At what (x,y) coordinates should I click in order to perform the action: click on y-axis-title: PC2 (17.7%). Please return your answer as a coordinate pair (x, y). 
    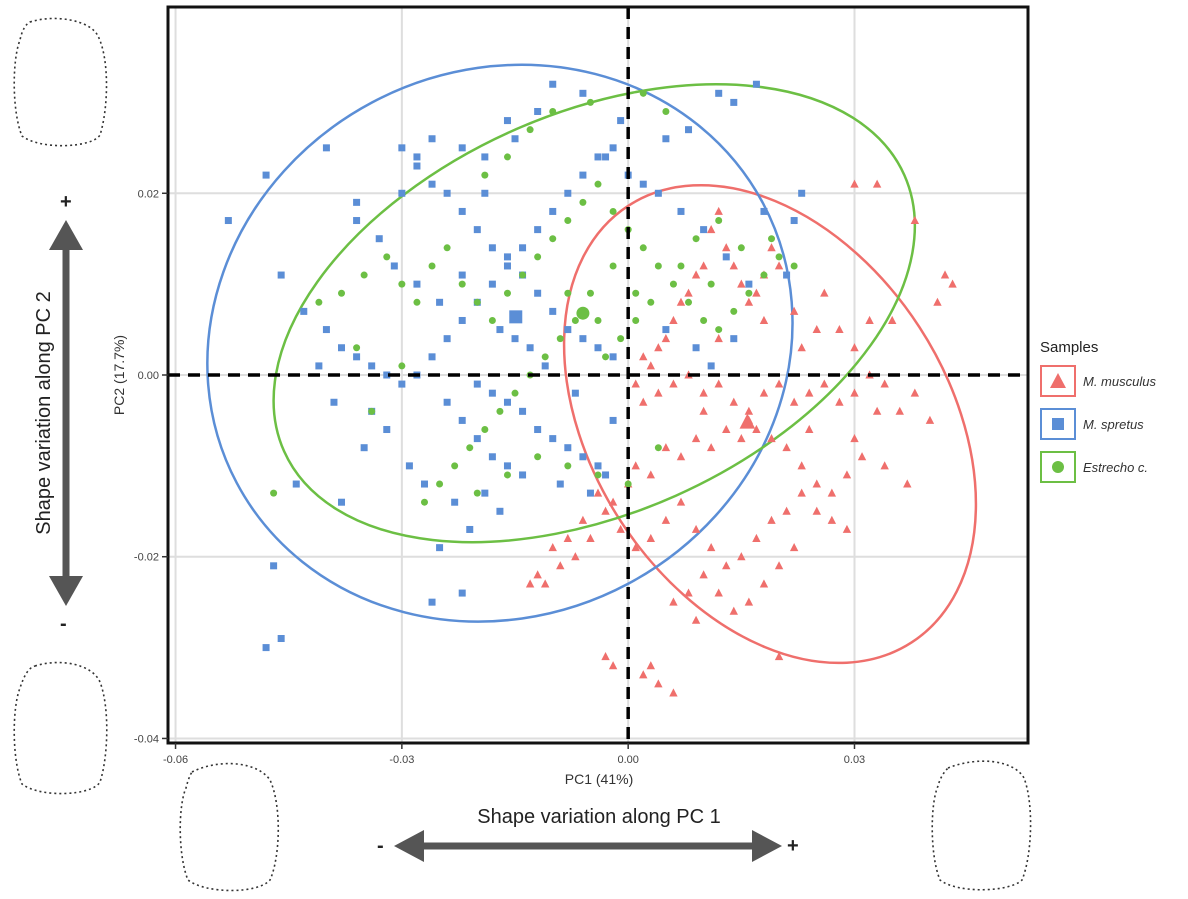
    Looking at the image, I should click on (119, 375).